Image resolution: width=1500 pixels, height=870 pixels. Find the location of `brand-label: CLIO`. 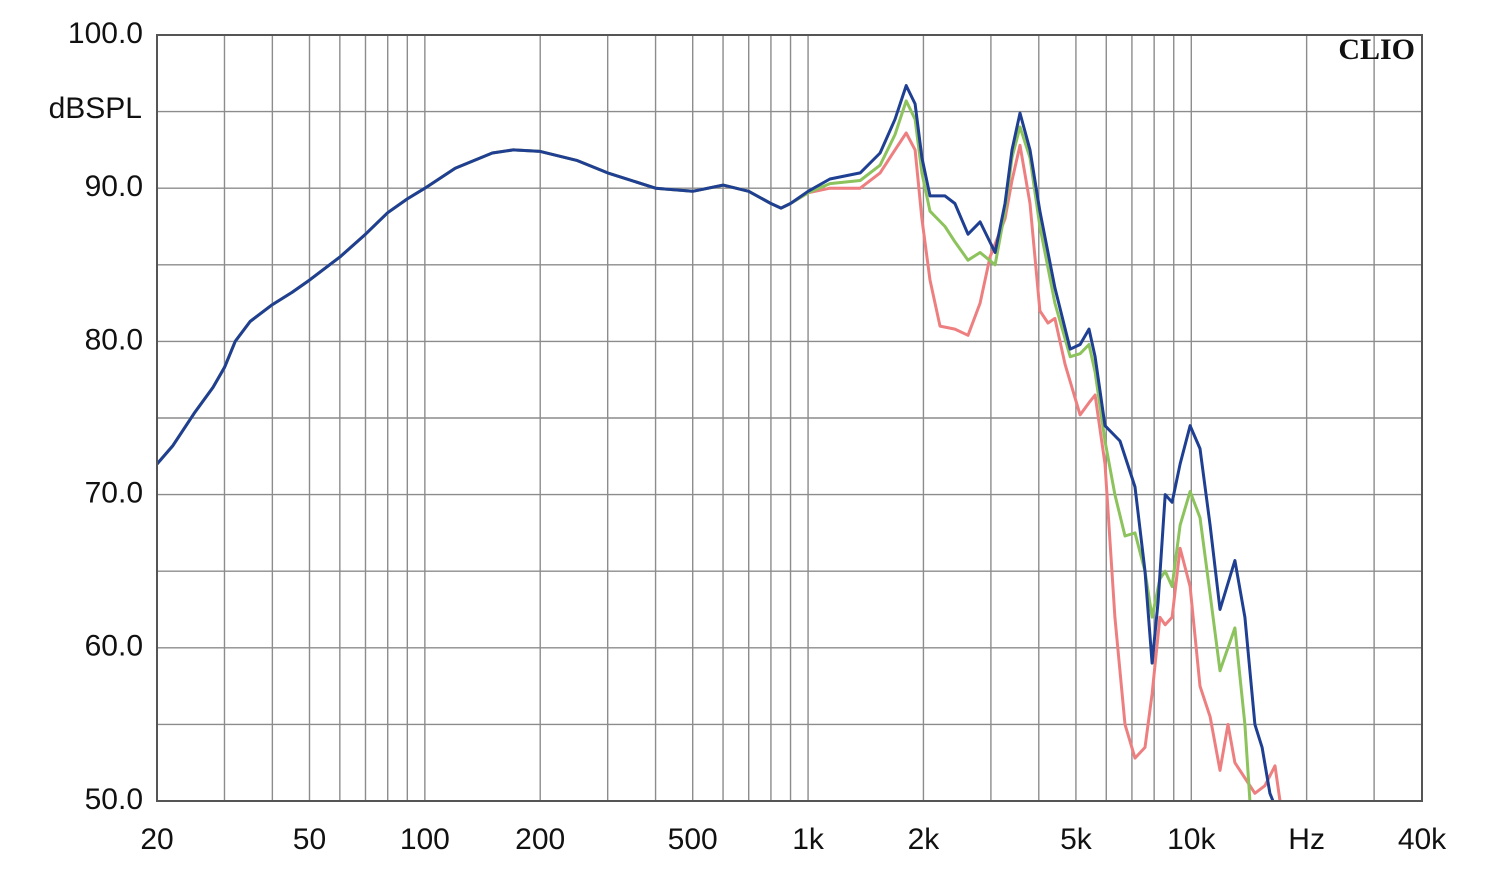

brand-label: CLIO is located at coordinates (1376, 49).